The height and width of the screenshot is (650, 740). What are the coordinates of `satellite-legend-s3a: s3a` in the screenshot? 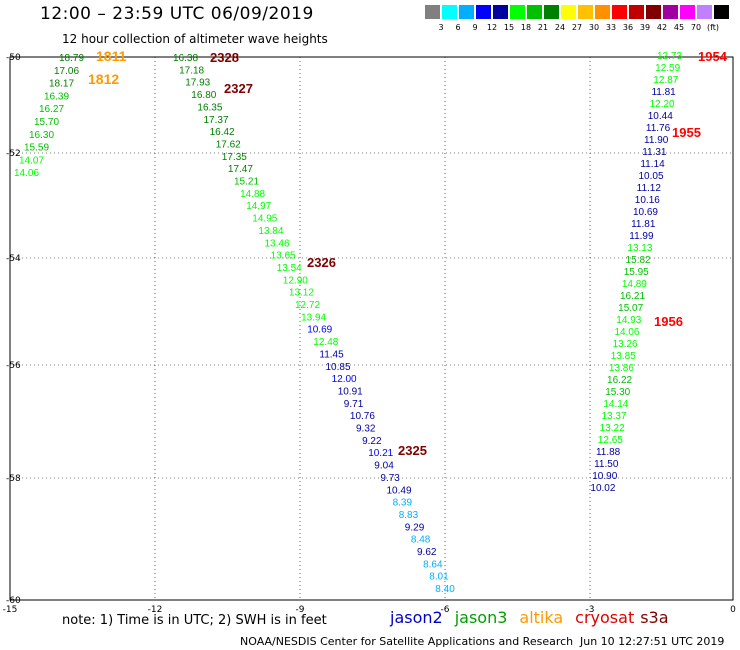 It's located at (654, 617).